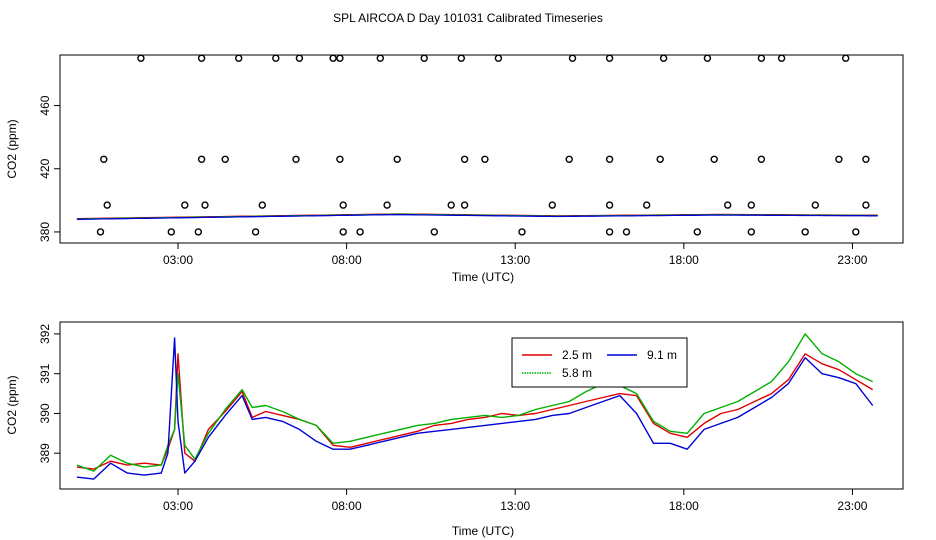 The height and width of the screenshot is (540, 936). I want to click on legend-label-2-5m: 2.5 m, so click(577, 355).